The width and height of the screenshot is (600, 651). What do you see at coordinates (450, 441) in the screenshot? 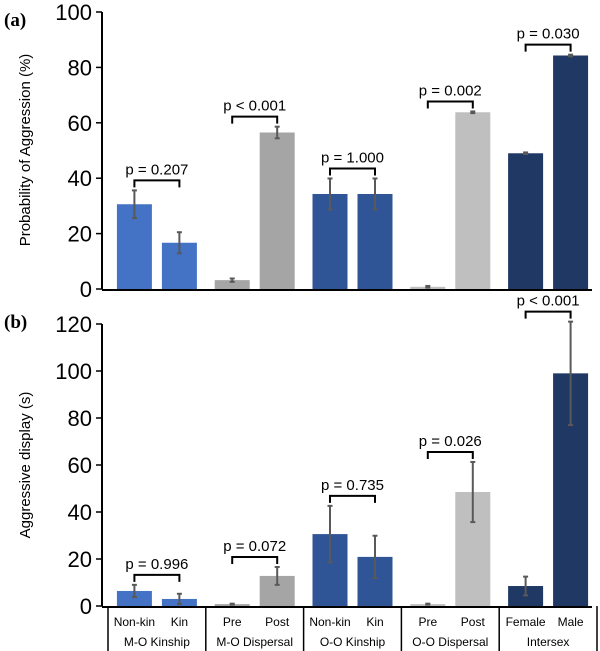
I see `p-value-label: p = 0.026` at bounding box center [450, 441].